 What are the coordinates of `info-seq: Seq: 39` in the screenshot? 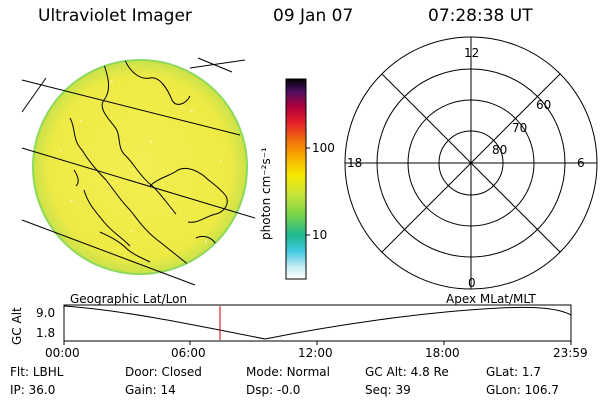 It's located at (388, 390).